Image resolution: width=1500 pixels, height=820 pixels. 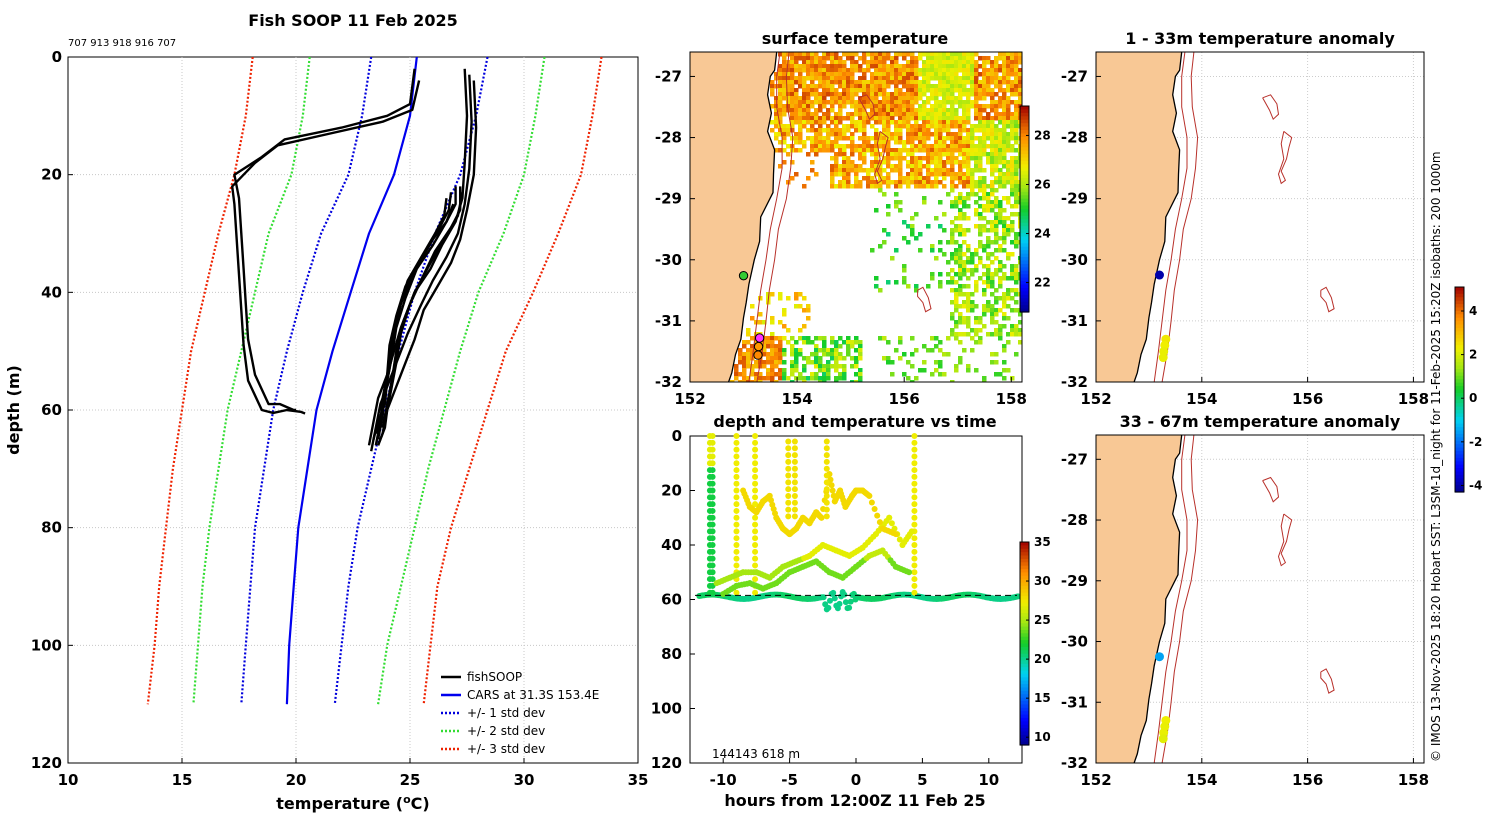 What do you see at coordinates (1074, 138) in the screenshot?
I see `y-tick-label: -28` at bounding box center [1074, 138].